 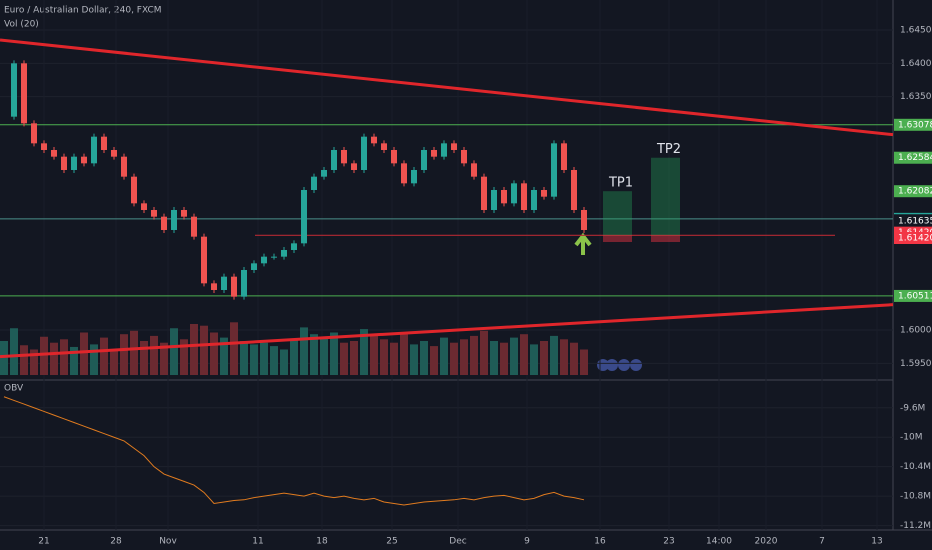 I want to click on symbol-title: Euro / Australian Dollar, 240, FXCM, so click(x=83, y=11).